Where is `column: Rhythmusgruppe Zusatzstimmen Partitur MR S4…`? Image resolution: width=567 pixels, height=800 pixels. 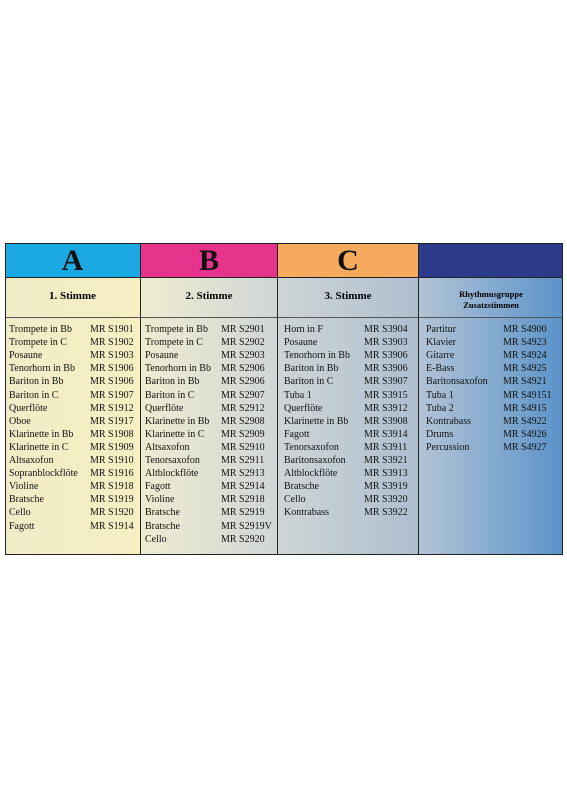 column: Rhythmusgruppe Zusatzstimmen Partitur MR S4… is located at coordinates (490, 399).